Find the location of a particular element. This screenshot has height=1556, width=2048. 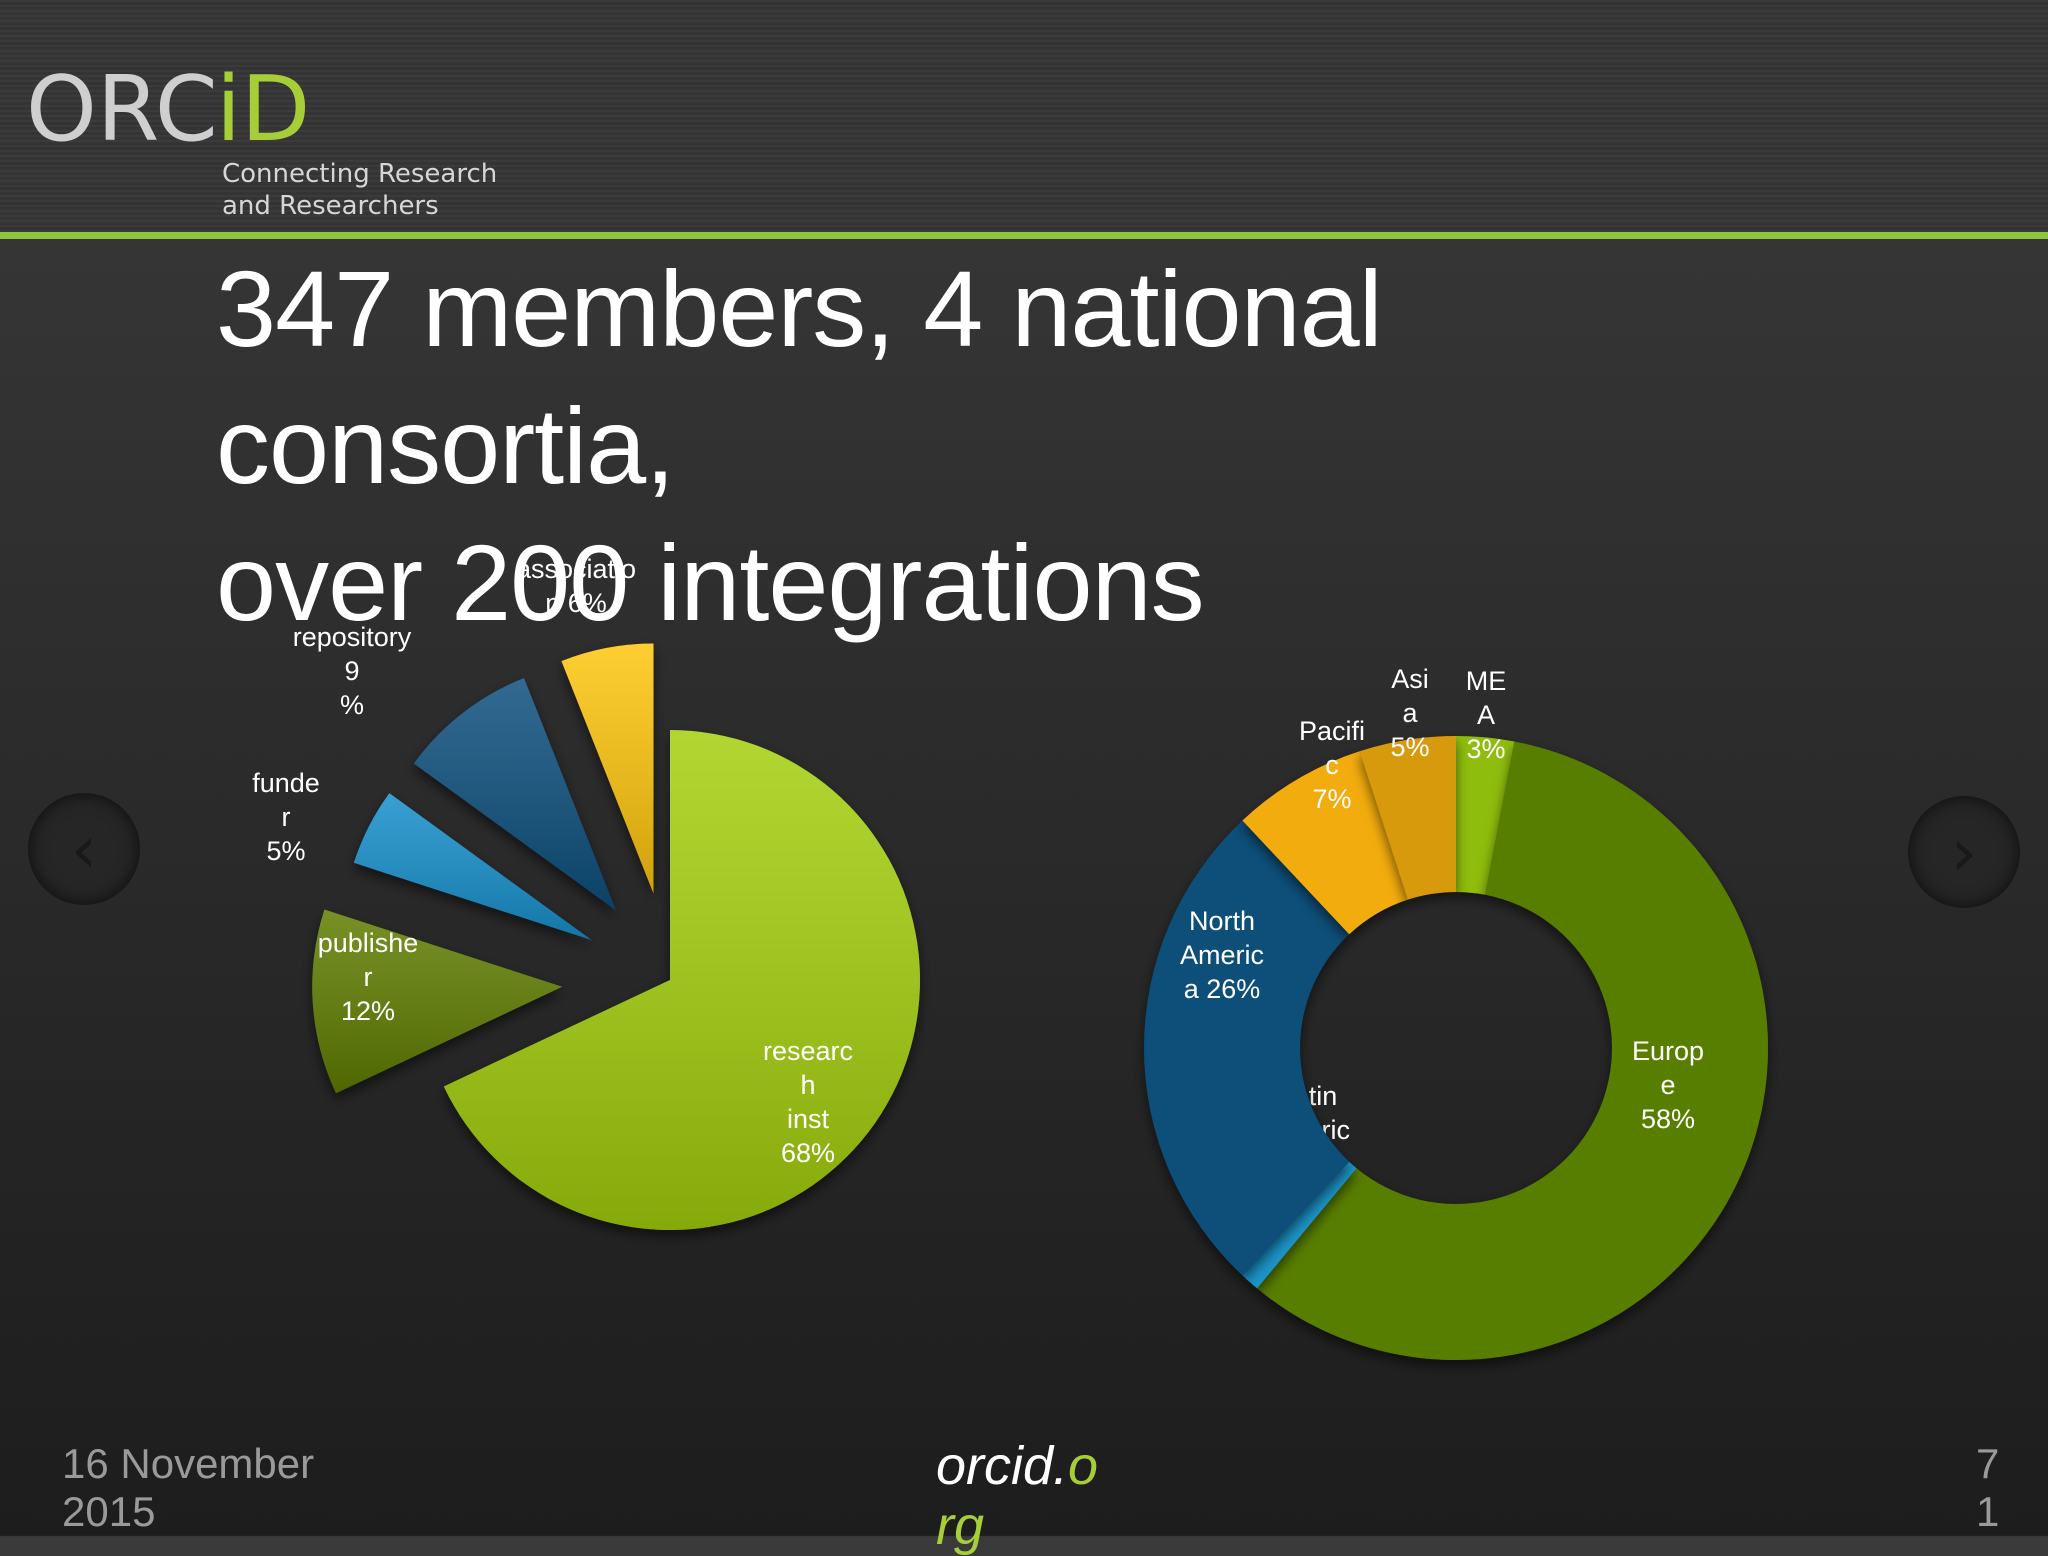

footer-url-line2: rg is located at coordinates (960, 1526).